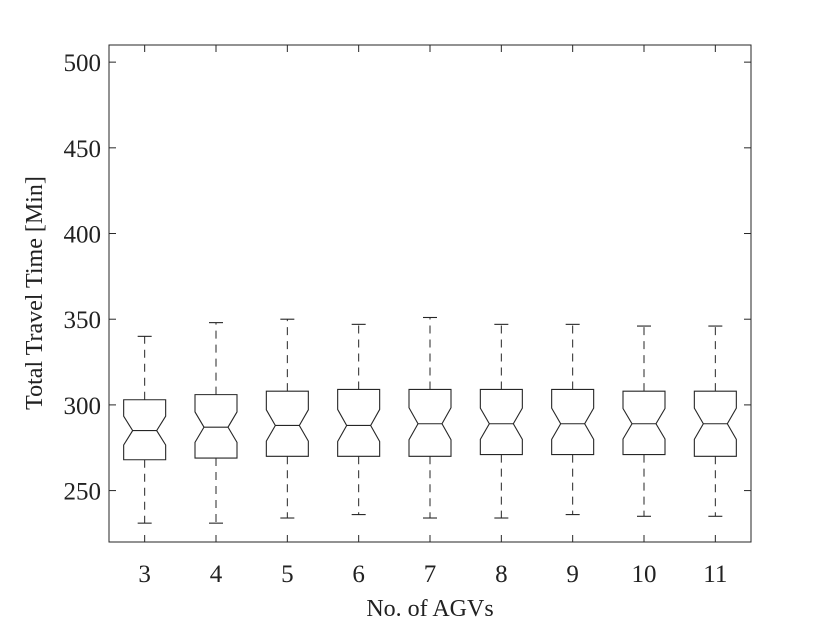  Describe the element at coordinates (83, 235) in the screenshot. I see `y-tick-label: 400` at that location.